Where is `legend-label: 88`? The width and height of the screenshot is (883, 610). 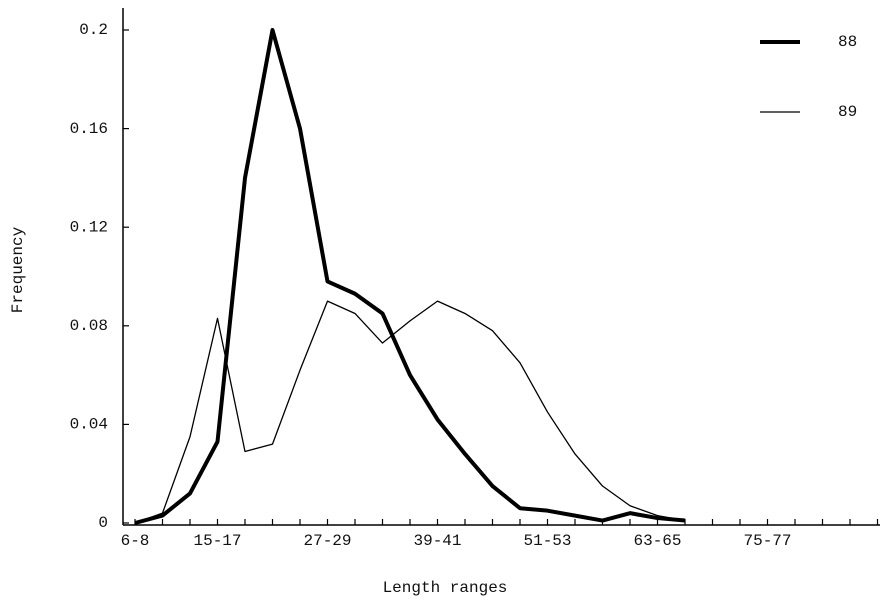 legend-label: 88 is located at coordinates (847, 42).